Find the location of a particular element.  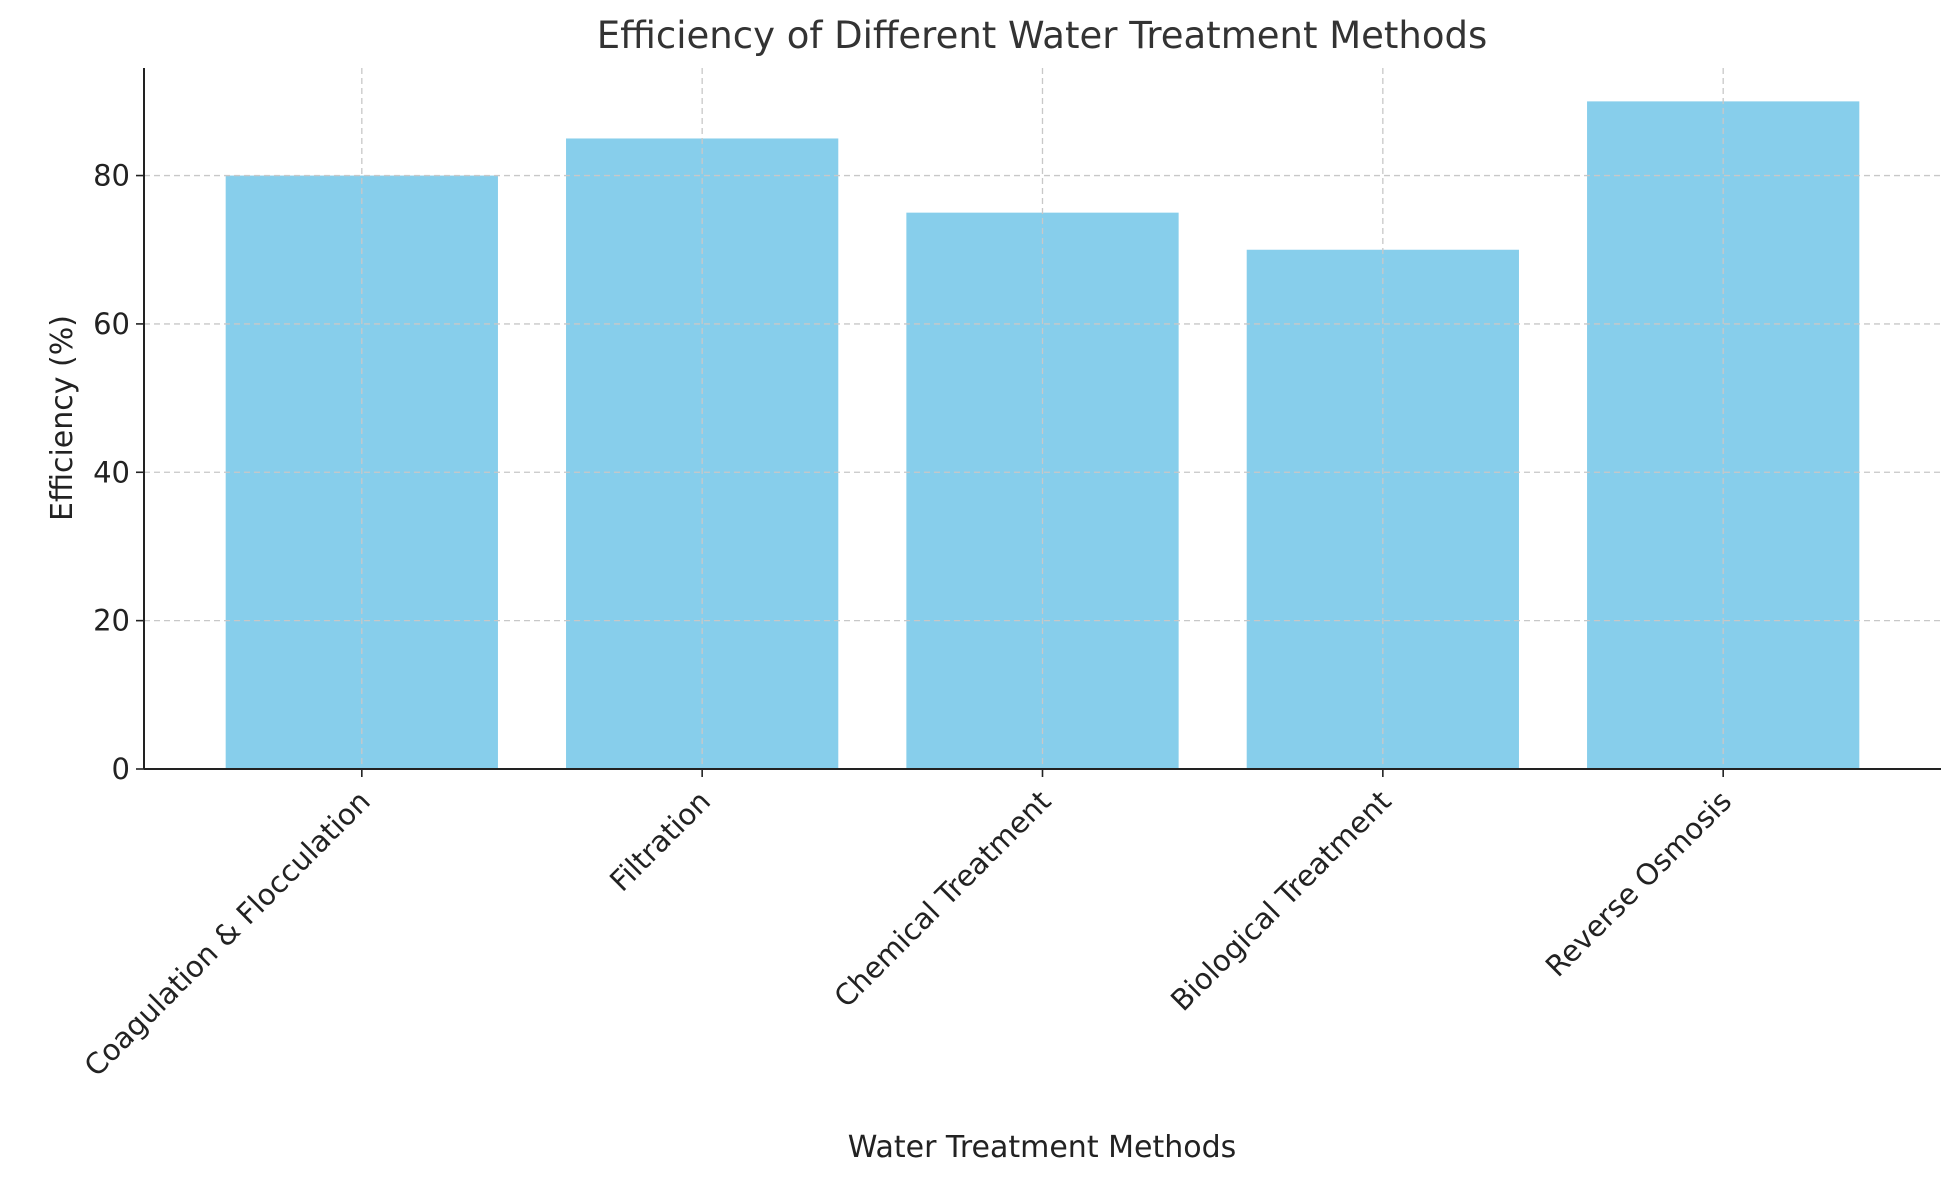

y-axis-label: Efficiency (%) is located at coordinates (62, 418).